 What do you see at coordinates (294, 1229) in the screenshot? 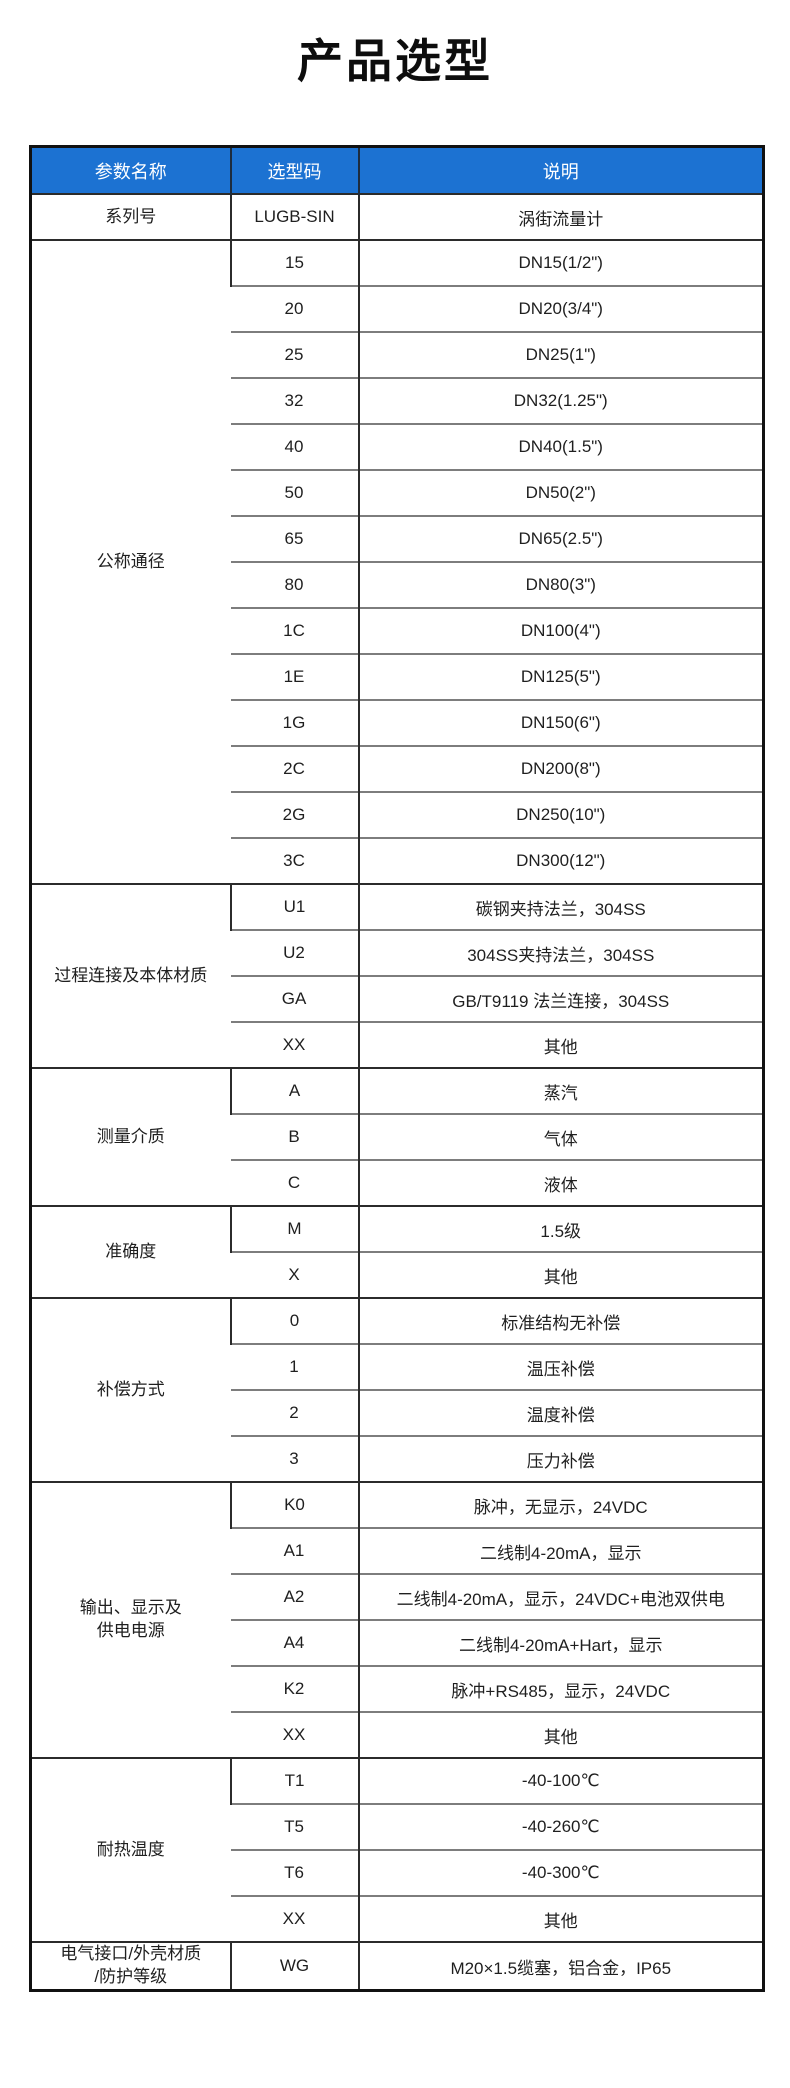
I see `selection-code-cell: M` at bounding box center [294, 1229].